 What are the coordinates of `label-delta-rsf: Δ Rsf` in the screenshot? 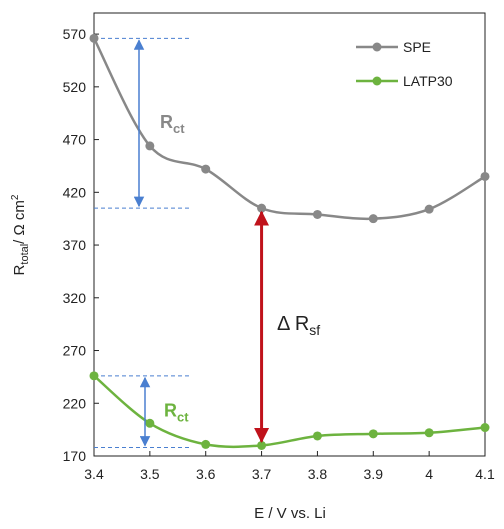 It's located at (298, 325).